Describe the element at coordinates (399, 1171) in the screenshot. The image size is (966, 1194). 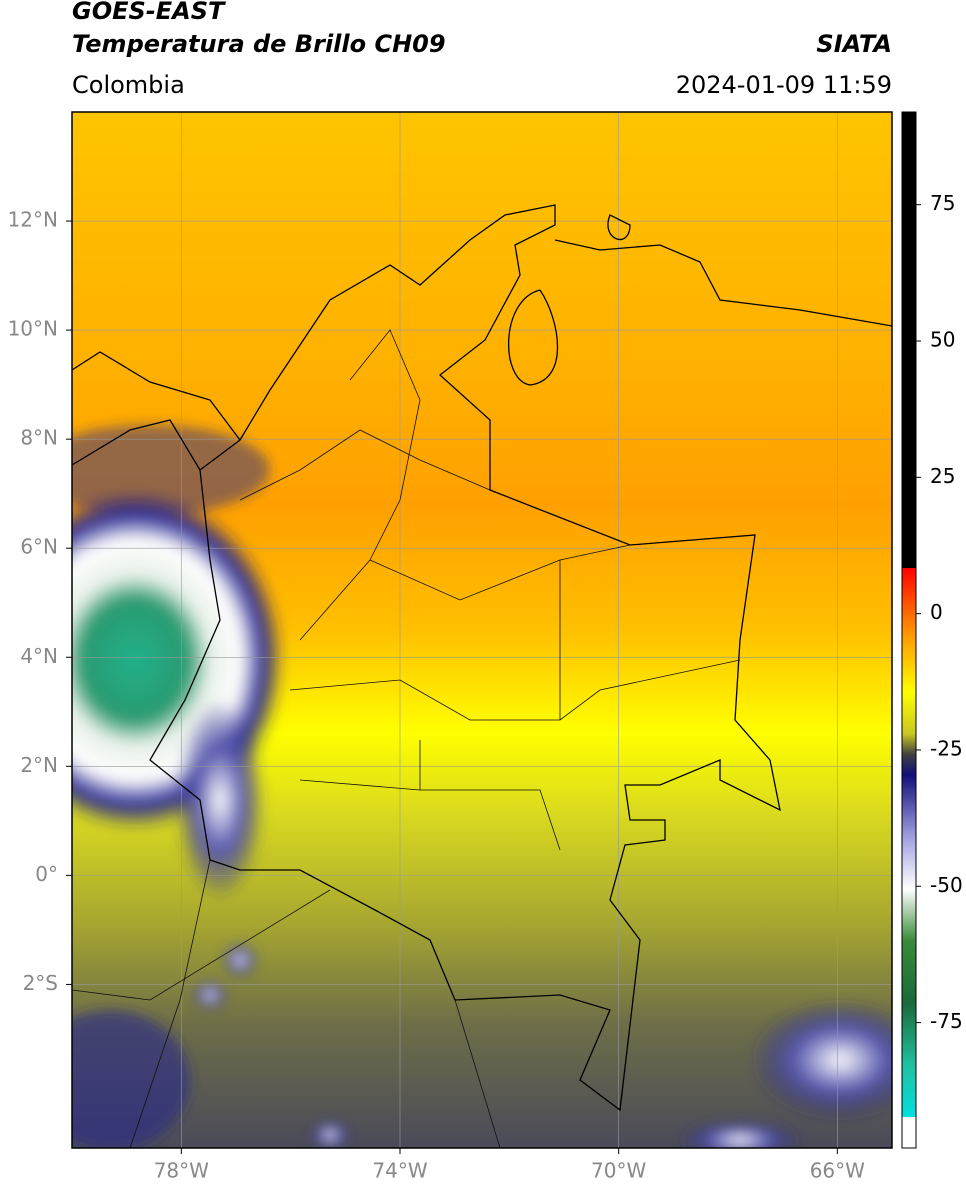
I see `x-tick-label: 74°W` at that location.